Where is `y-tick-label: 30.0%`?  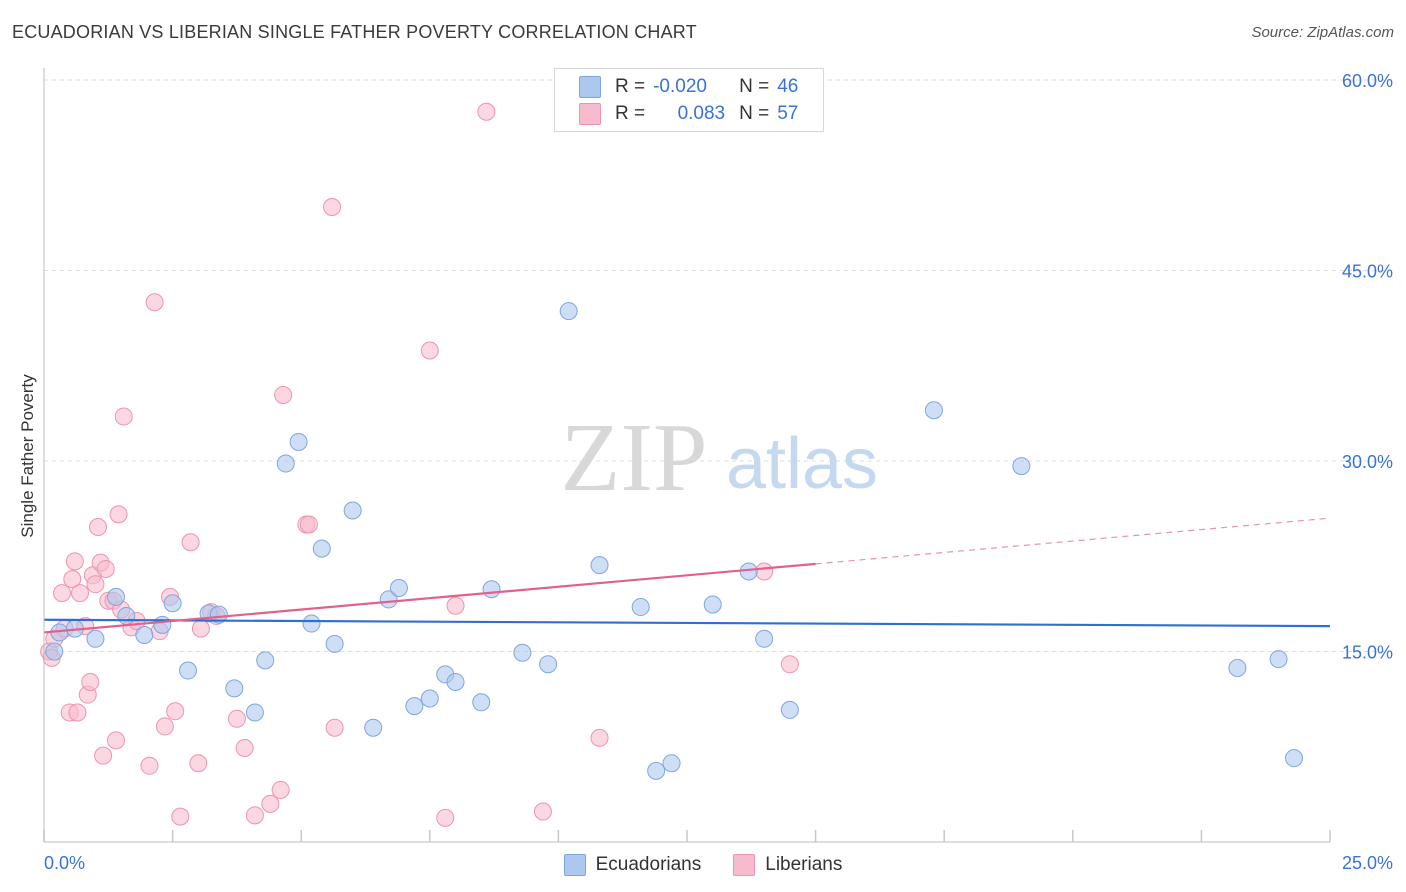 y-tick-label: 30.0% is located at coordinates (1367, 462).